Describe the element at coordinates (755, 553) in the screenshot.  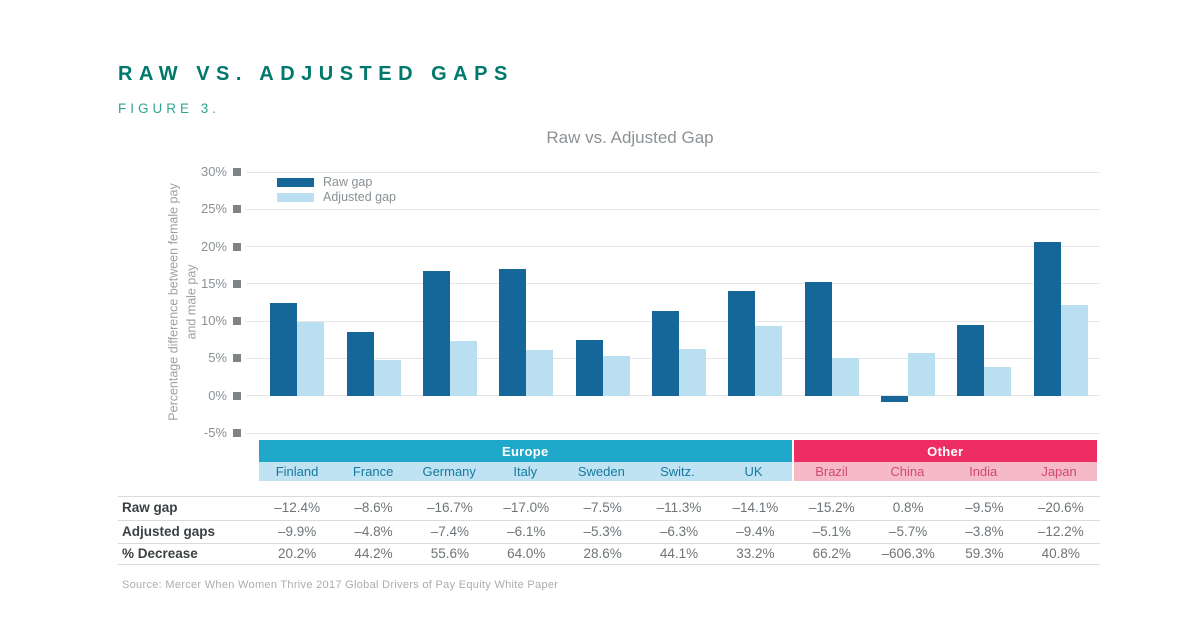
I see `table-cell-decrease-uk: 33.2%` at that location.